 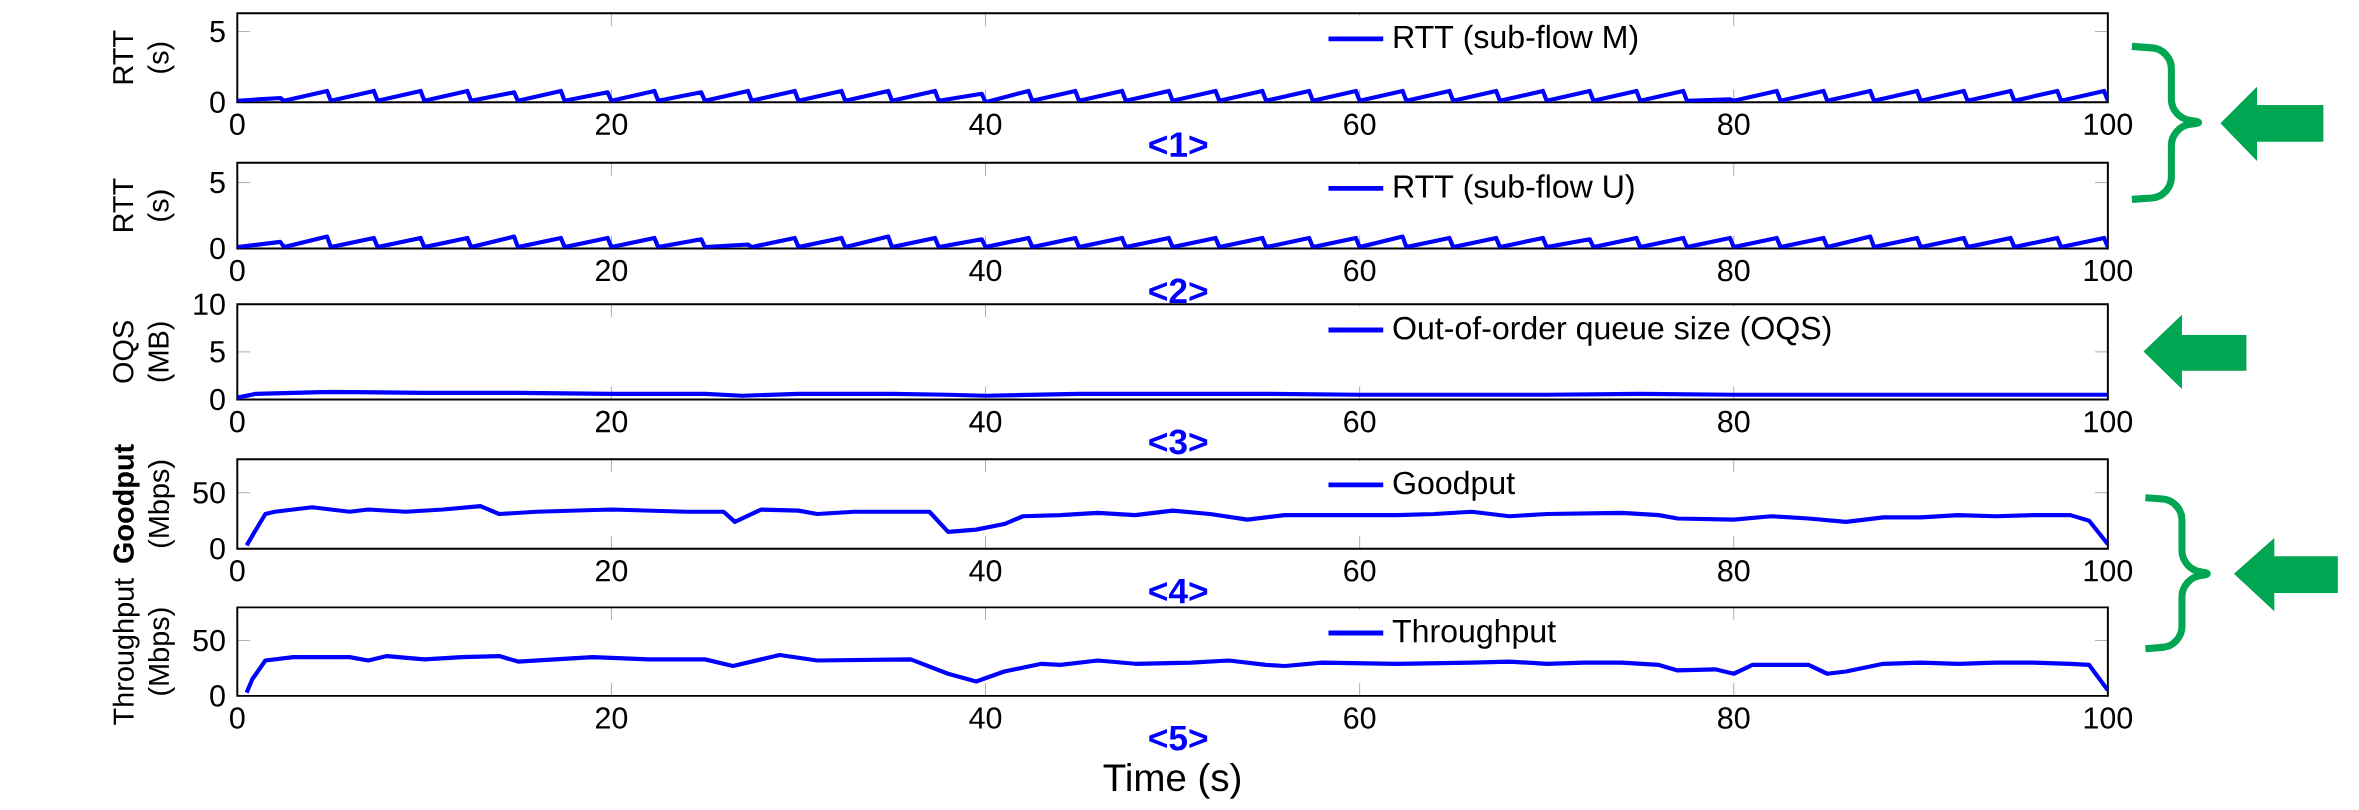 I want to click on y-axis-title: OQS (MB), so click(x=144, y=352).